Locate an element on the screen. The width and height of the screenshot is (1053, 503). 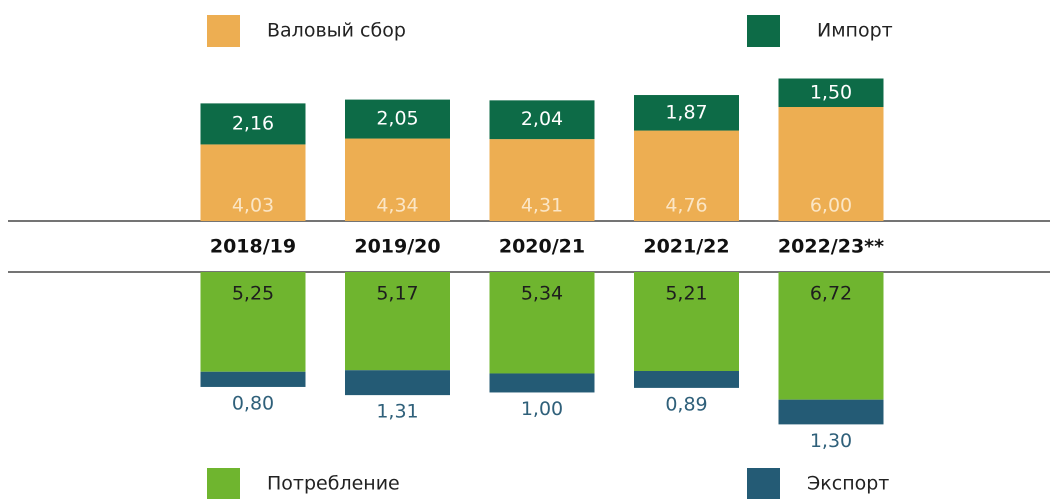
value-label: 0,89 is located at coordinates (686, 404).